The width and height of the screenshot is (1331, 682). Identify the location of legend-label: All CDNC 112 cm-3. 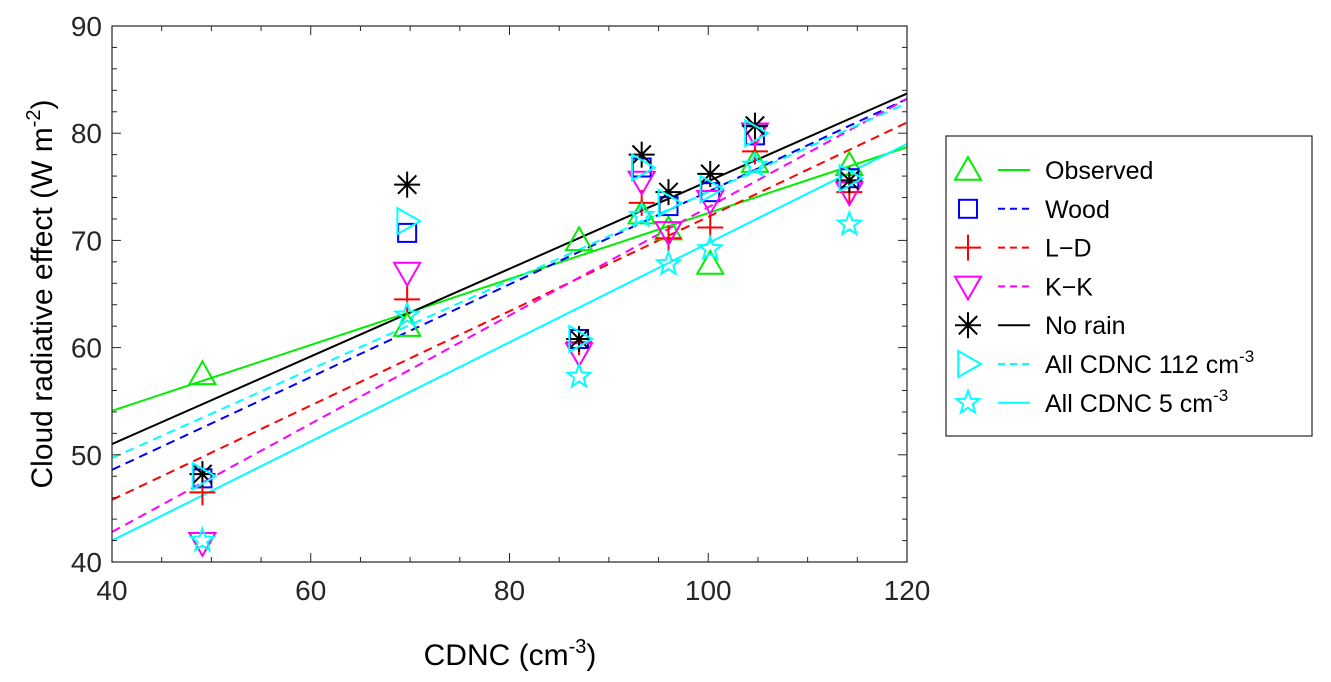
(1149, 363).